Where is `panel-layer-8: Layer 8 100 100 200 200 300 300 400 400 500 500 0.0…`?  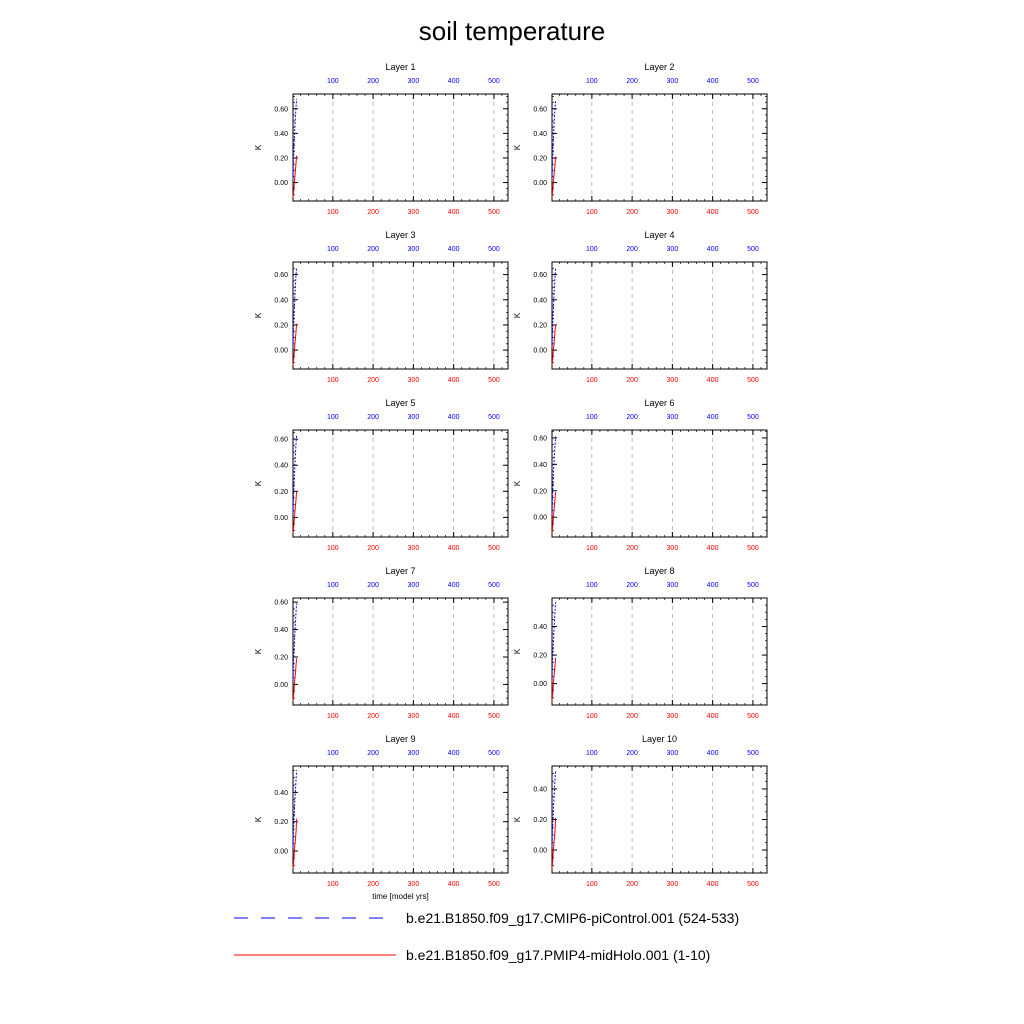 panel-layer-8: Layer 8 100 100 200 200 300 300 400 400 500 500 0.0… is located at coordinates (640, 643).